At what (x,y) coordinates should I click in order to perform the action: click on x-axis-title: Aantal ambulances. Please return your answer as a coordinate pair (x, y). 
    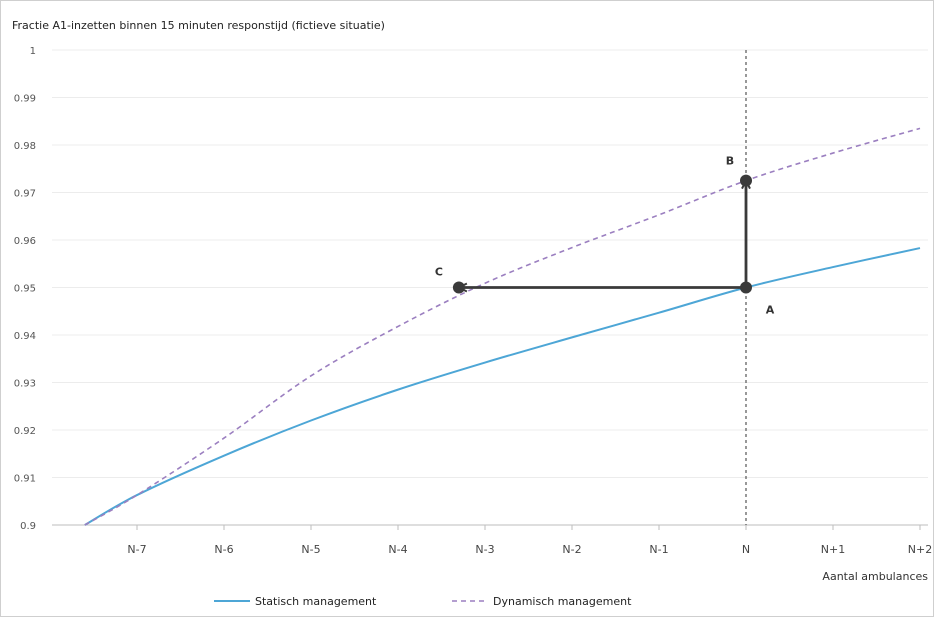
    Looking at the image, I should click on (875, 576).